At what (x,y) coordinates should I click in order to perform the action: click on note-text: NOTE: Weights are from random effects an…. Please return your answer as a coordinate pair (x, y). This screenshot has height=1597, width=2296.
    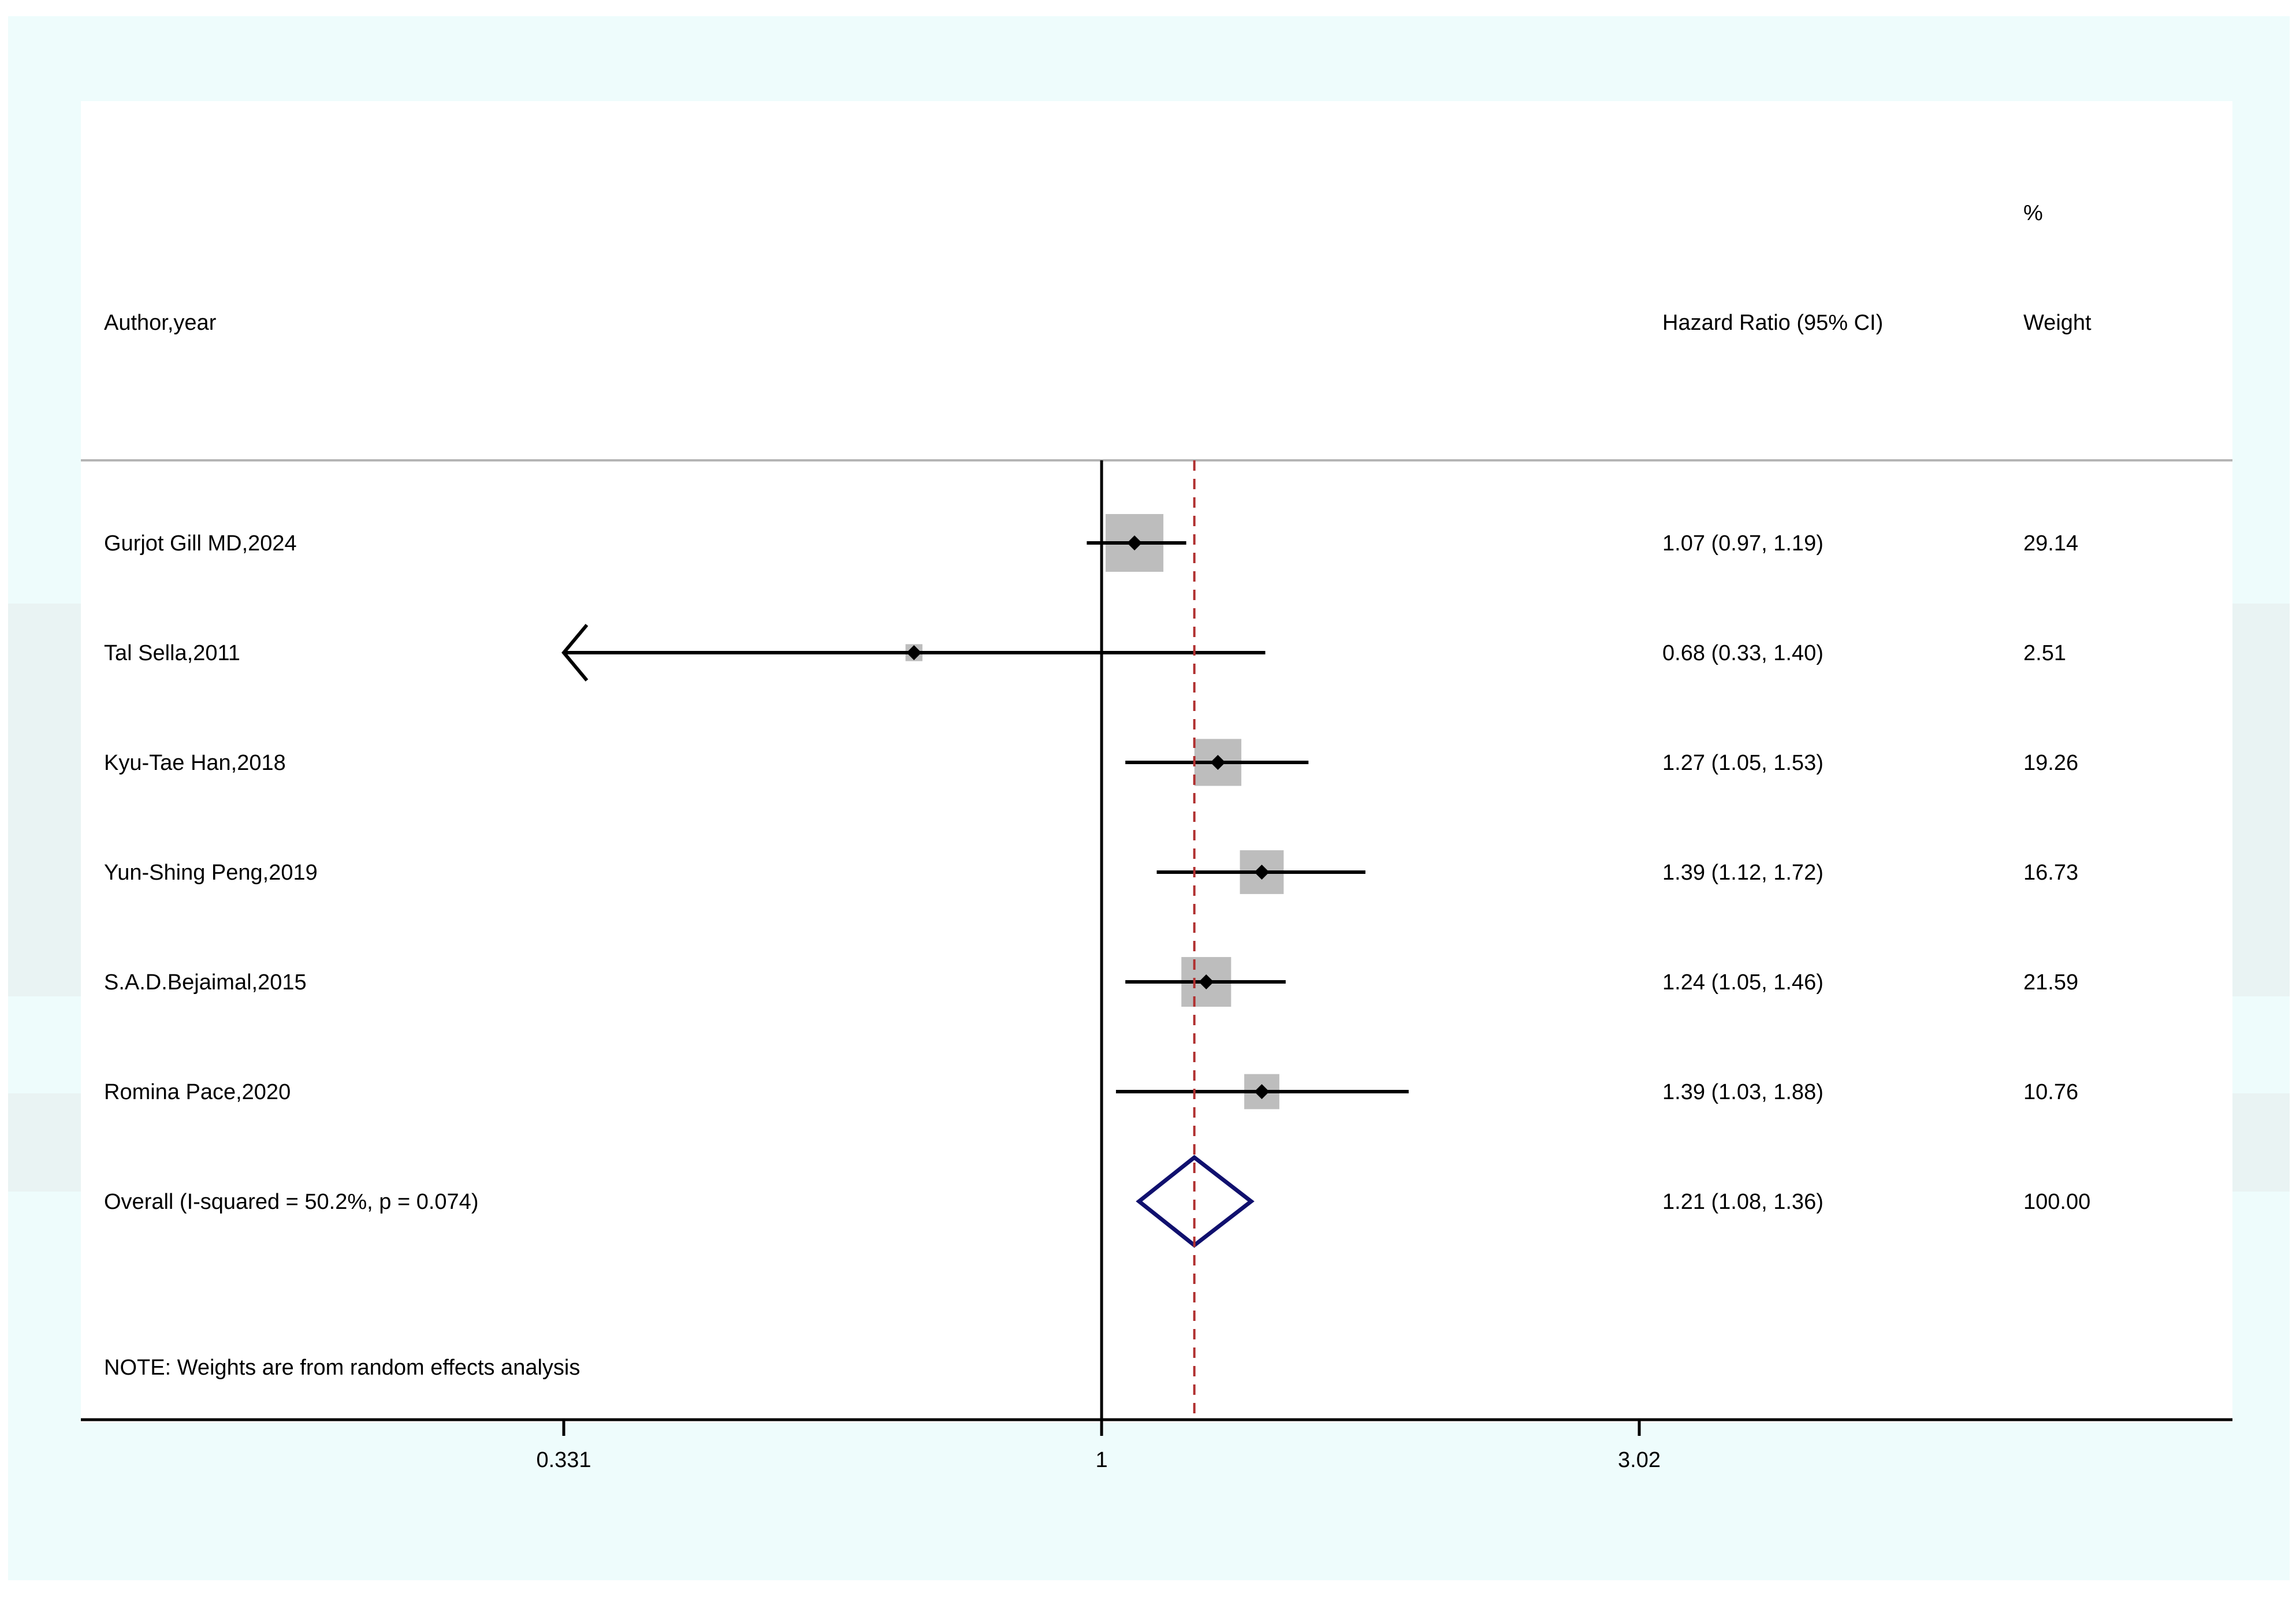
    Looking at the image, I should click on (342, 1368).